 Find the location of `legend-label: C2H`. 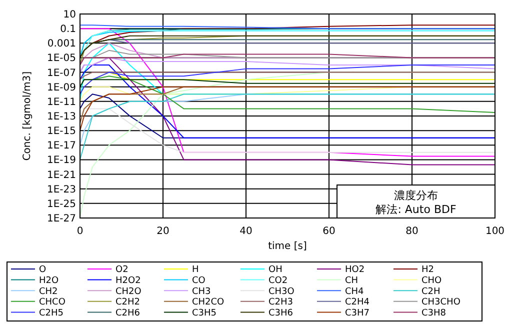

legend-label: C2H is located at coordinates (431, 291).